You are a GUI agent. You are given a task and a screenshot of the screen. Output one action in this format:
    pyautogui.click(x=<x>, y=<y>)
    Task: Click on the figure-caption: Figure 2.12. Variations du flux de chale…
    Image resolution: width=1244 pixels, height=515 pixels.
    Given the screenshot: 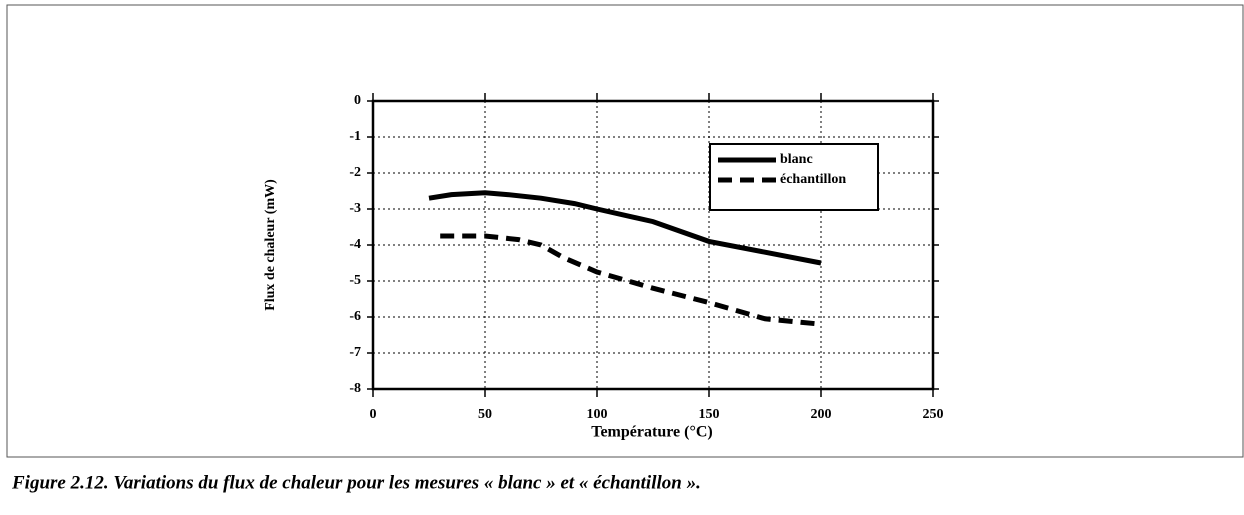 What is the action you would take?
    pyautogui.click(x=356, y=482)
    